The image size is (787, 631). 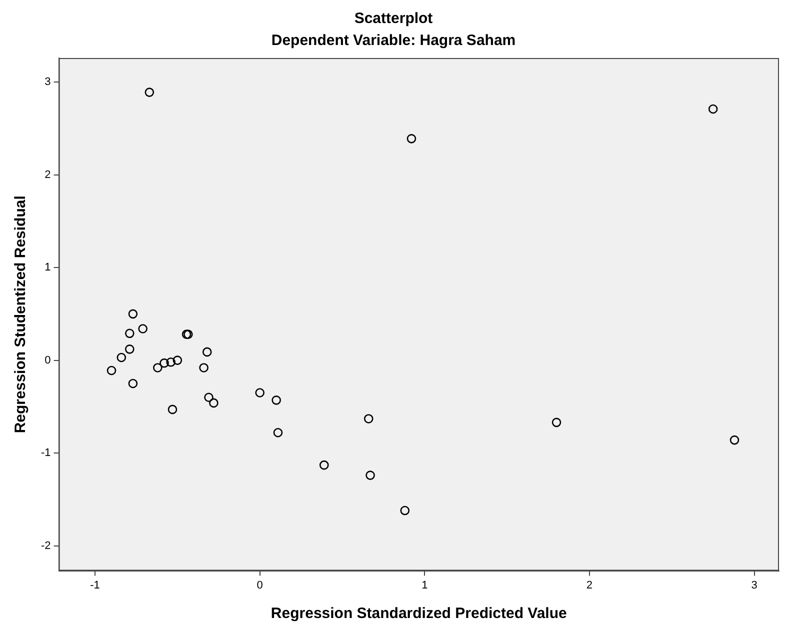 I want to click on y-tick-label: 3, so click(x=47, y=82).